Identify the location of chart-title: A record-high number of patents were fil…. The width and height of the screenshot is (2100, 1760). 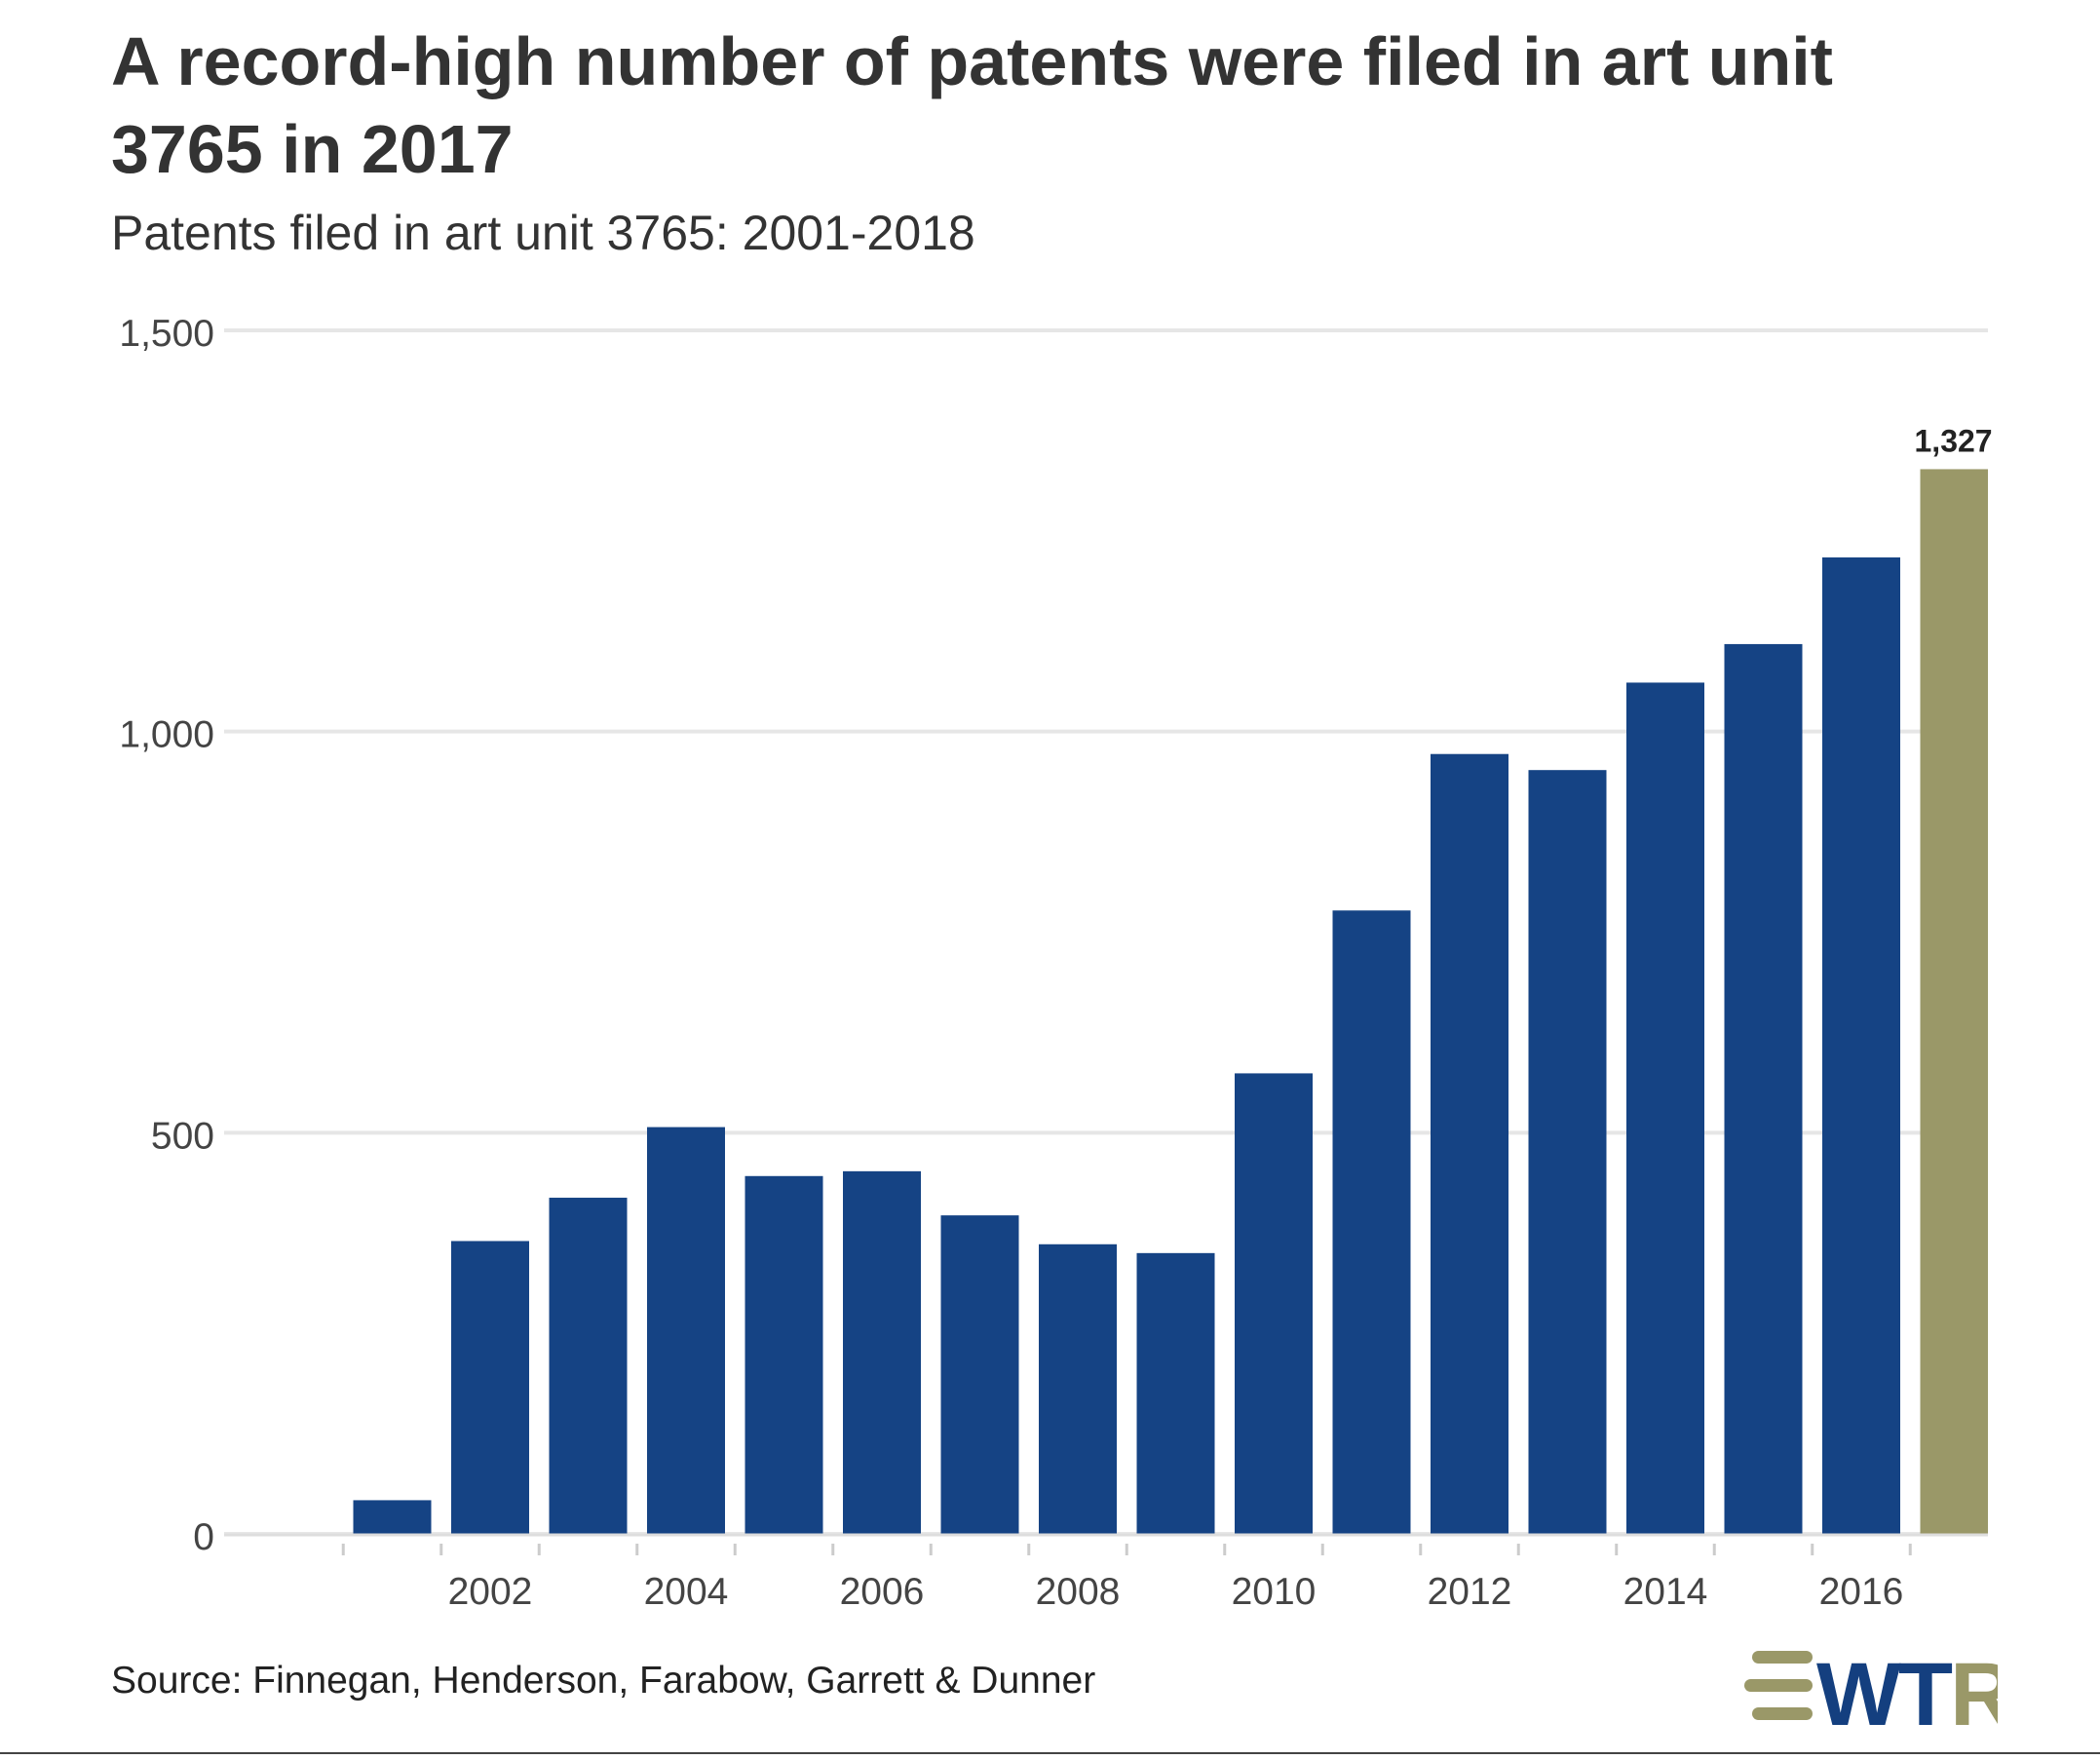
(972, 105).